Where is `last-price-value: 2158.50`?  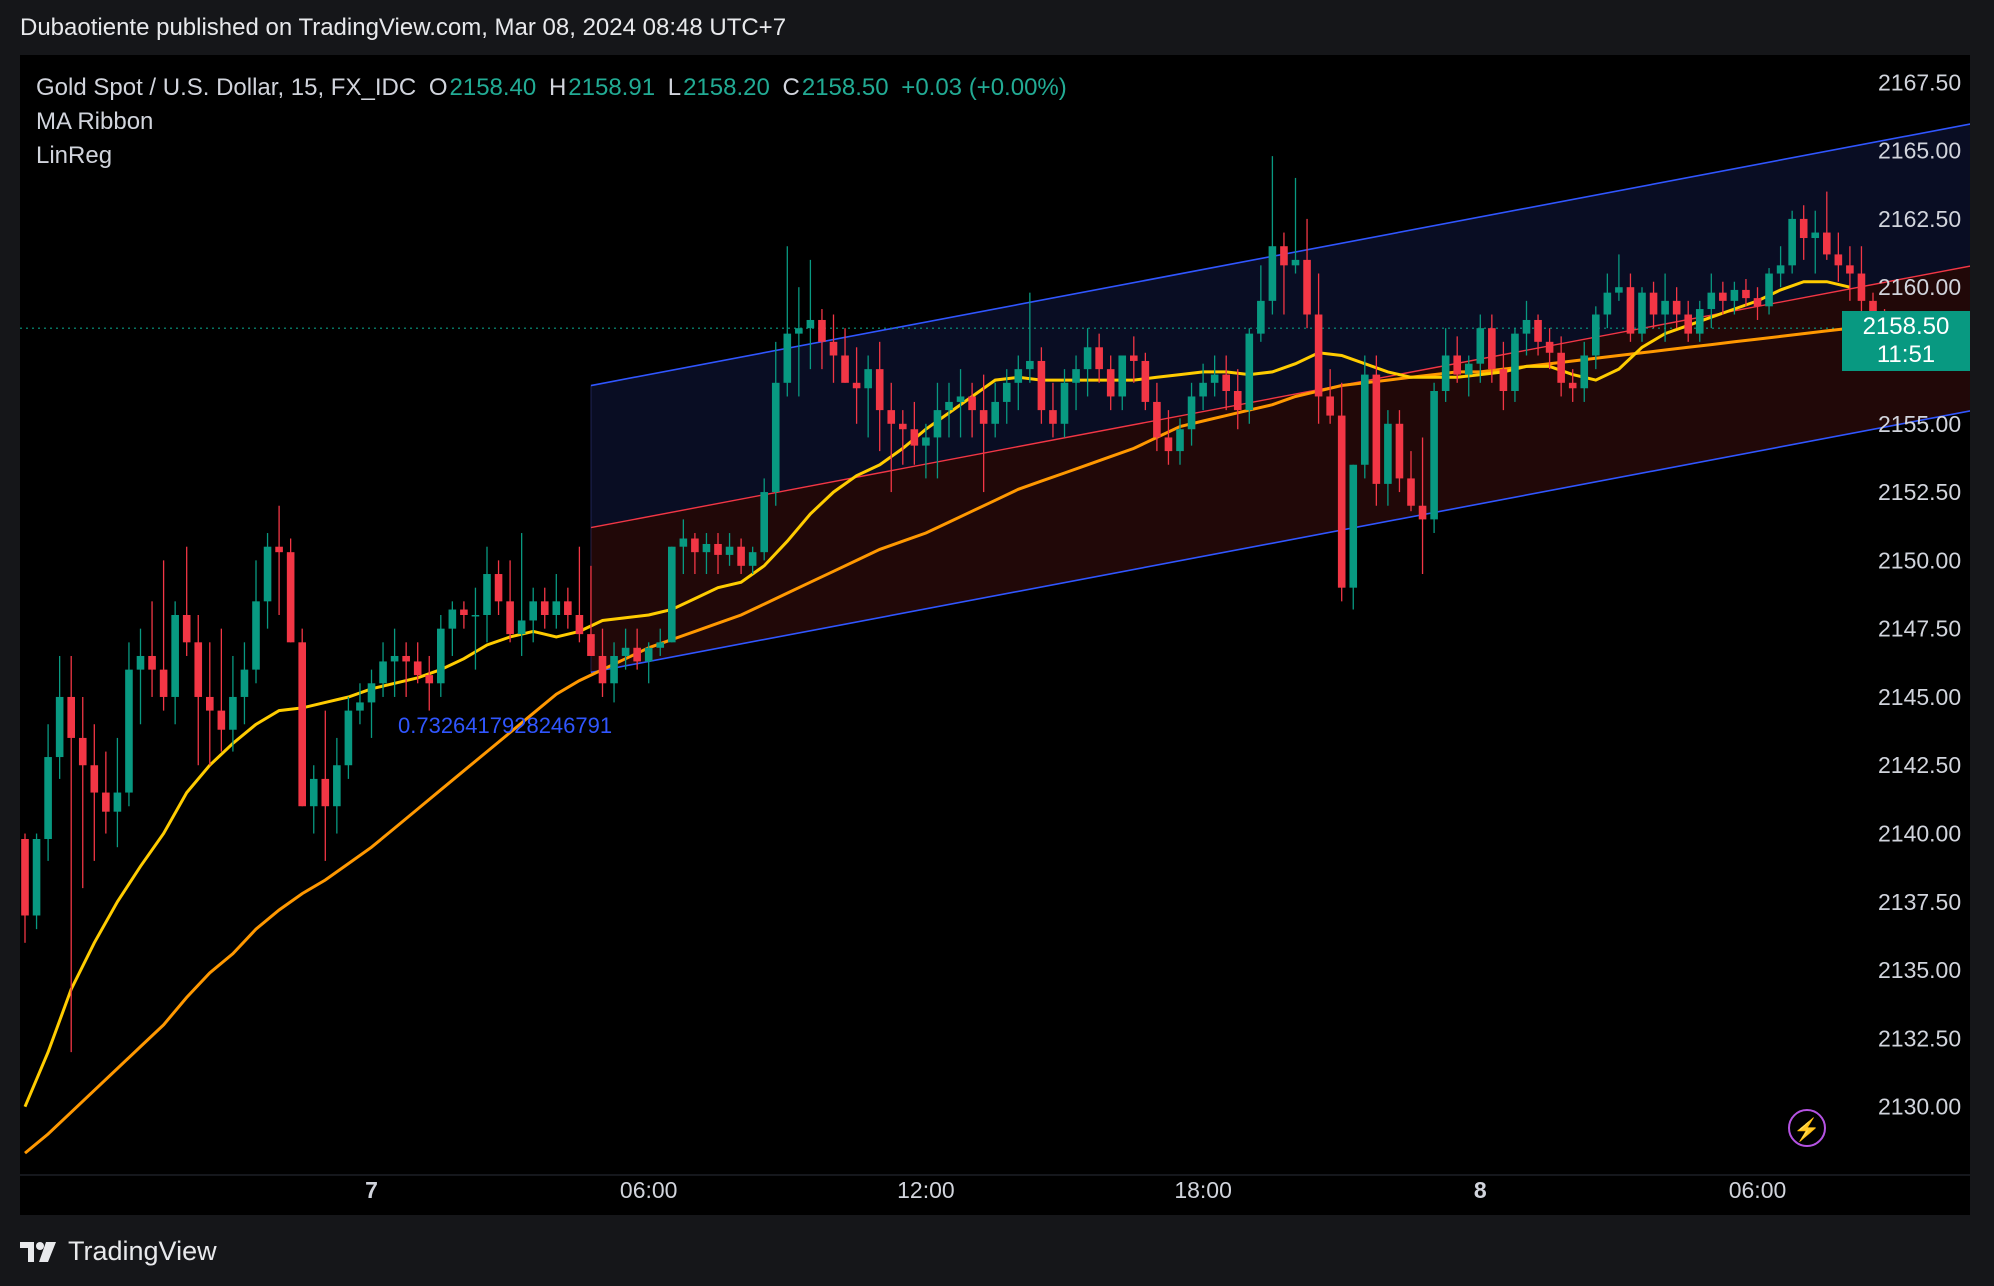
last-price-value: 2158.50 is located at coordinates (1906, 327).